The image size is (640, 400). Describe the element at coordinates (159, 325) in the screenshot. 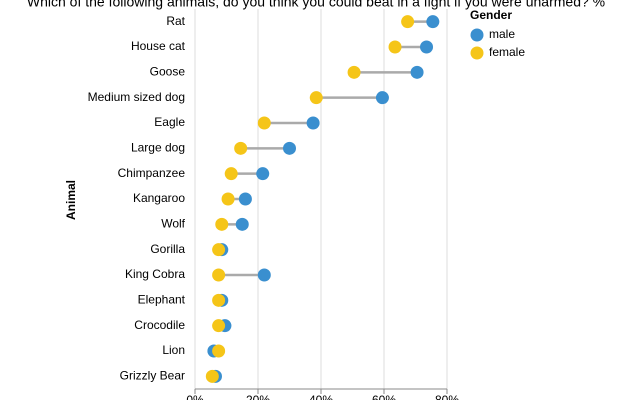

I see `y-tick-label: Crocodile` at that location.